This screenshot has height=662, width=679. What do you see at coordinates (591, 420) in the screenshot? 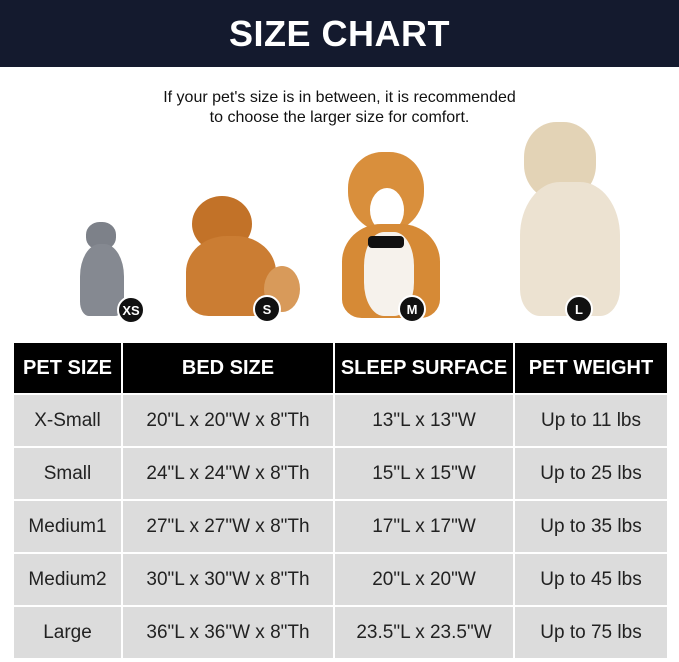
I see `cell-pet-weight: Up to 11 lbs` at bounding box center [591, 420].